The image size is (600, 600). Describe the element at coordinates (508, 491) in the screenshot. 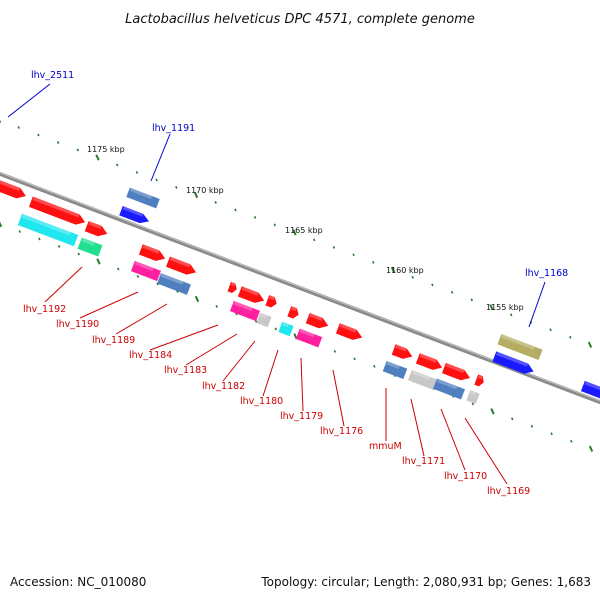

I see `gene-label-lhv-1169: lhv_1169` at that location.